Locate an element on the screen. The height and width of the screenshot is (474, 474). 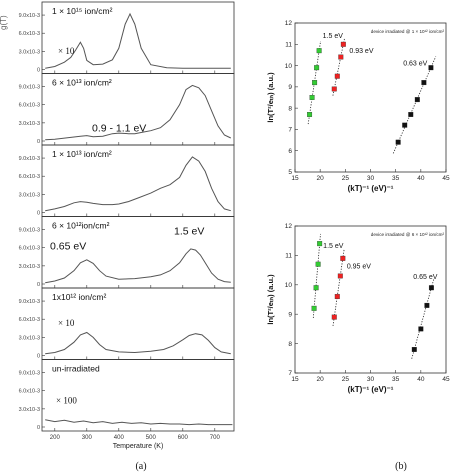
y-tick-label: 8 is located at coordinates (290, 344).